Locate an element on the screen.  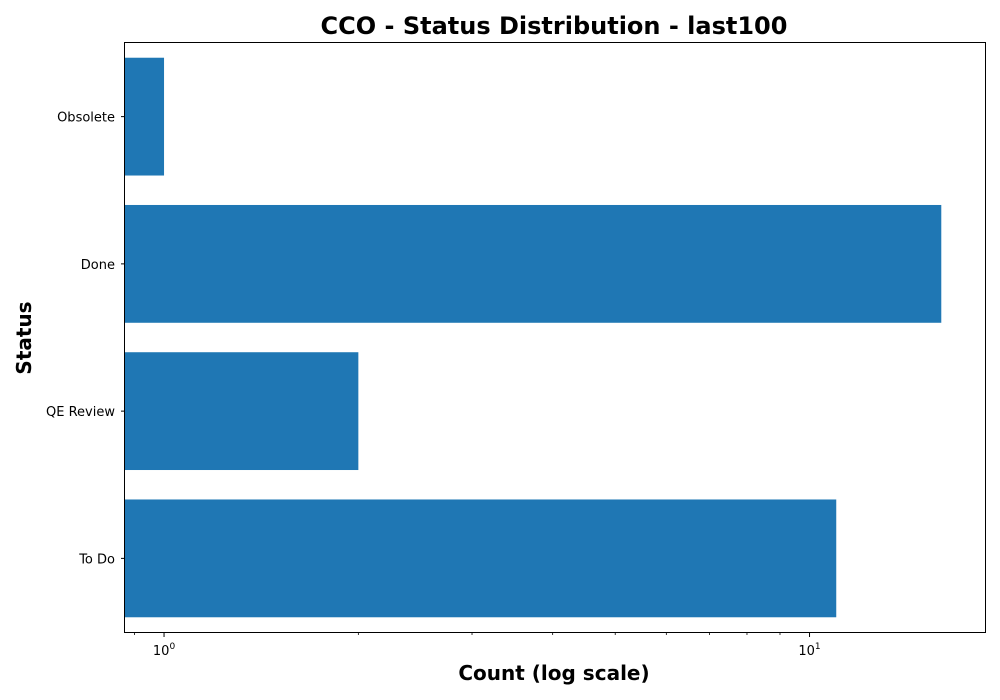
x-axis-ticks: 100 10¹ is located at coordinates (477, 645).